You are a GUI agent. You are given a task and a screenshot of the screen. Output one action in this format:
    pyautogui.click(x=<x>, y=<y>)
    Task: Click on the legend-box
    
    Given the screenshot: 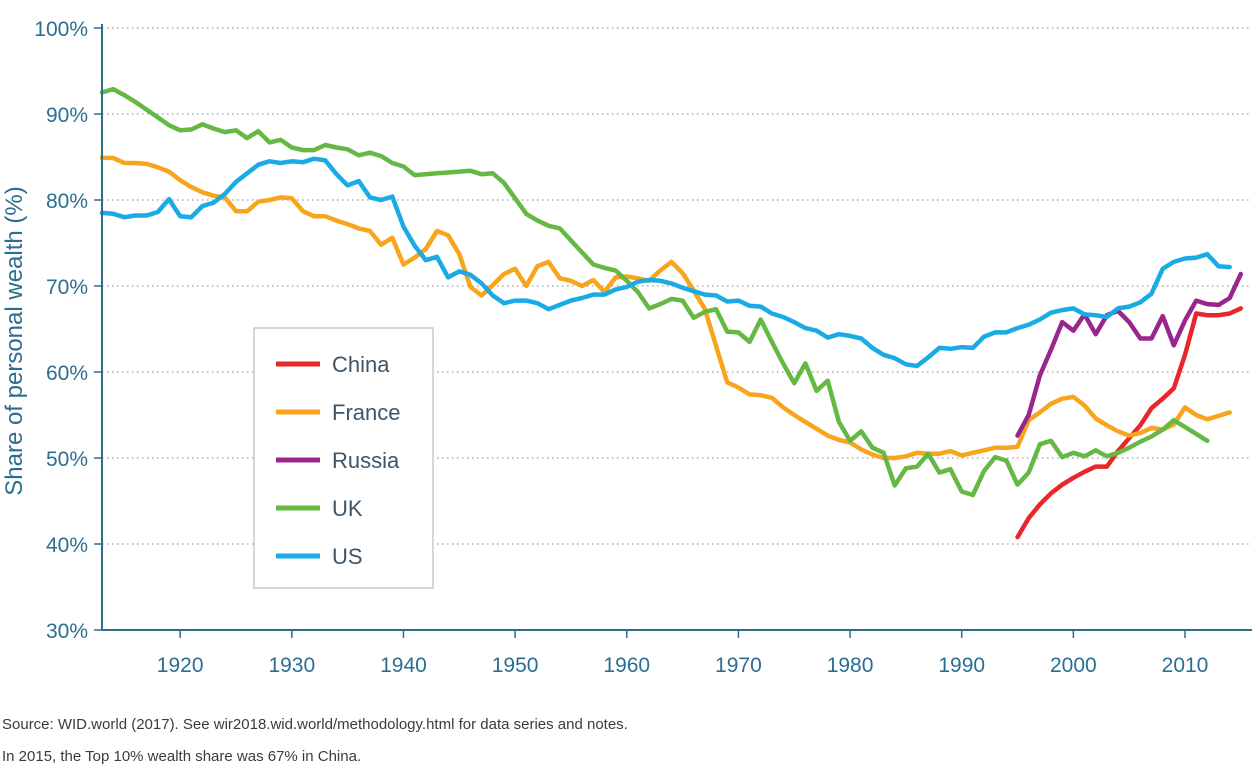 What is the action you would take?
    pyautogui.click(x=343, y=458)
    